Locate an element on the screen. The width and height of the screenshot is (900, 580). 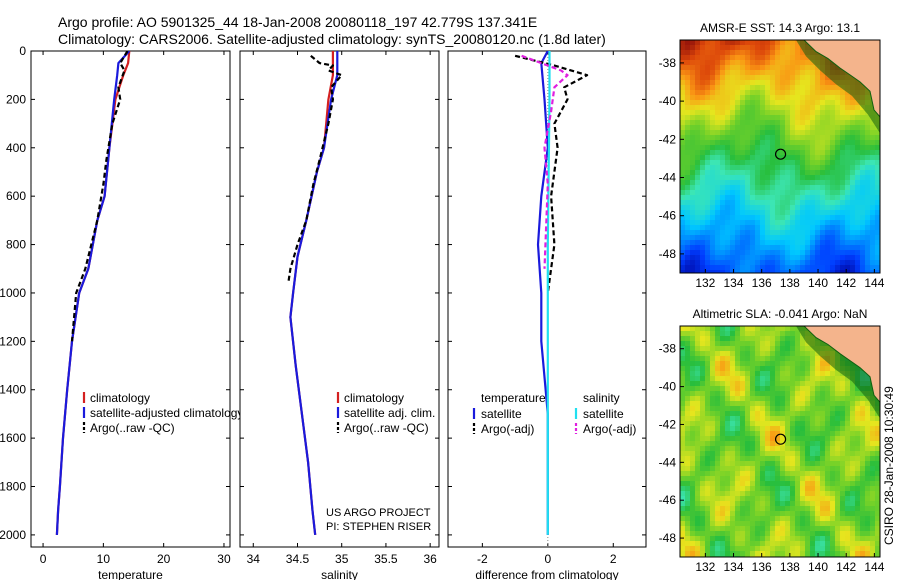
x-tick-label: 35.5 is located at coordinates (386, 559).